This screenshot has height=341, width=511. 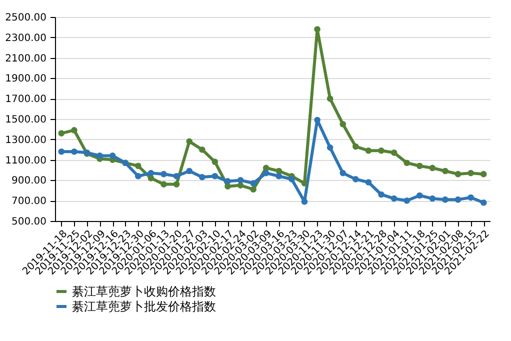 I want to click on y-tick-label: 1100.00, so click(x=25, y=160).